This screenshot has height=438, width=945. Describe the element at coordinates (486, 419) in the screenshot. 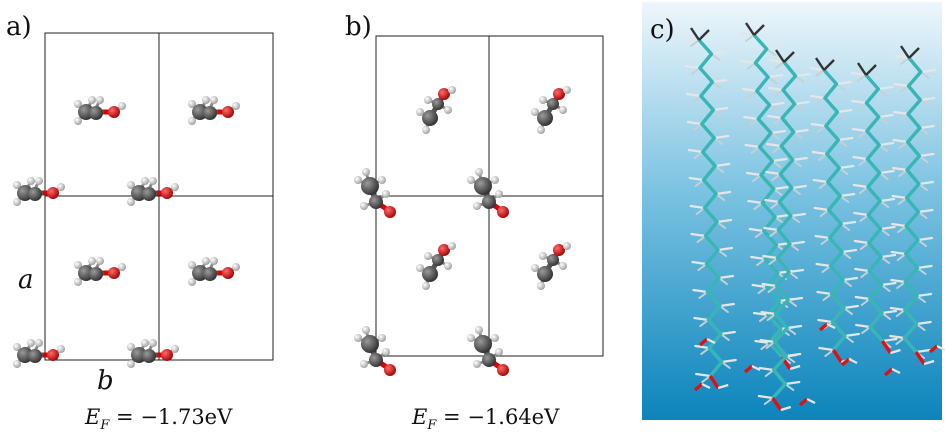

I see `energy-label-b: EF = −1.64eV` at that location.